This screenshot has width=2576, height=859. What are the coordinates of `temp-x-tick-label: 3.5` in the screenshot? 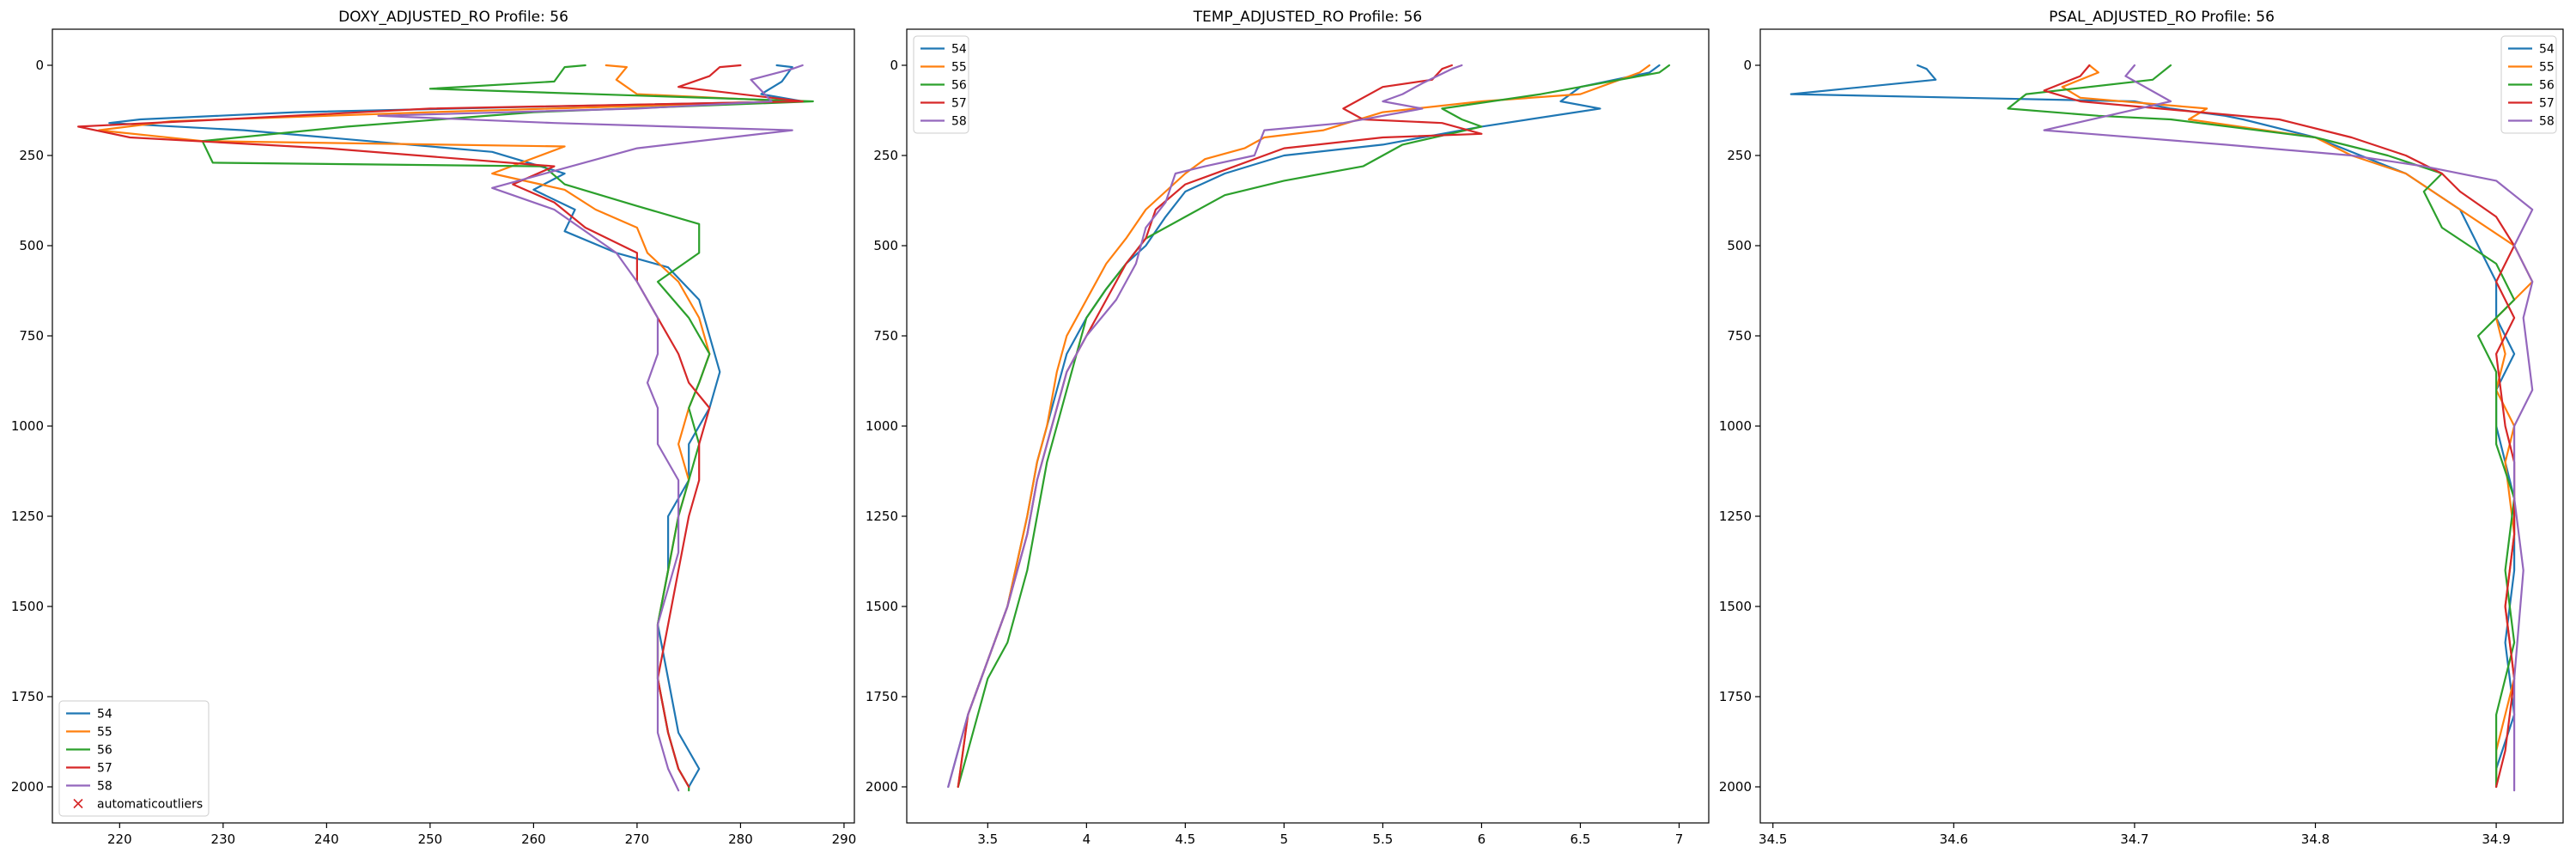 It's located at (987, 839).